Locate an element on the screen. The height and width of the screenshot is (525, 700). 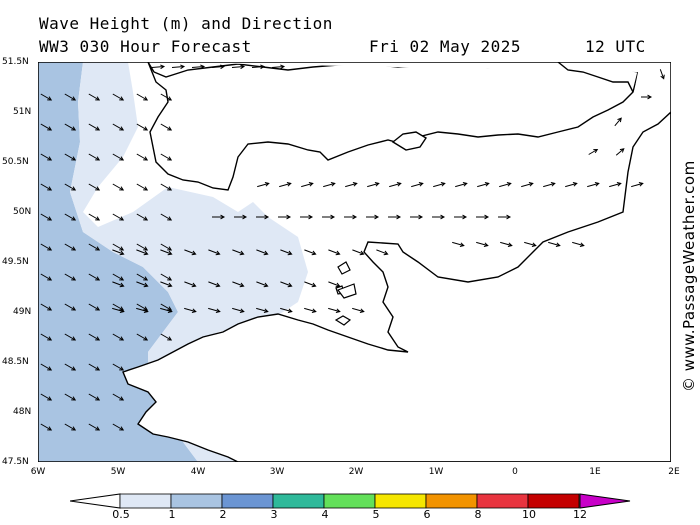
lat-label-50-5n: 50.5N is located at coordinates (15, 162).